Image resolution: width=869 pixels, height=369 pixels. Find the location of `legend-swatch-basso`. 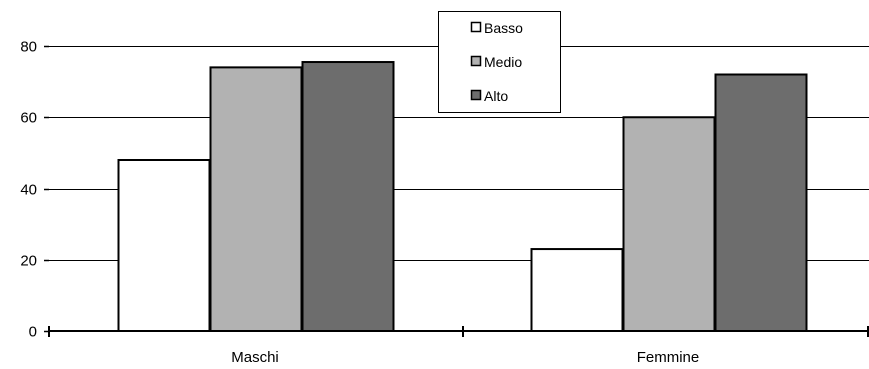

legend-swatch-basso is located at coordinates (476, 27).